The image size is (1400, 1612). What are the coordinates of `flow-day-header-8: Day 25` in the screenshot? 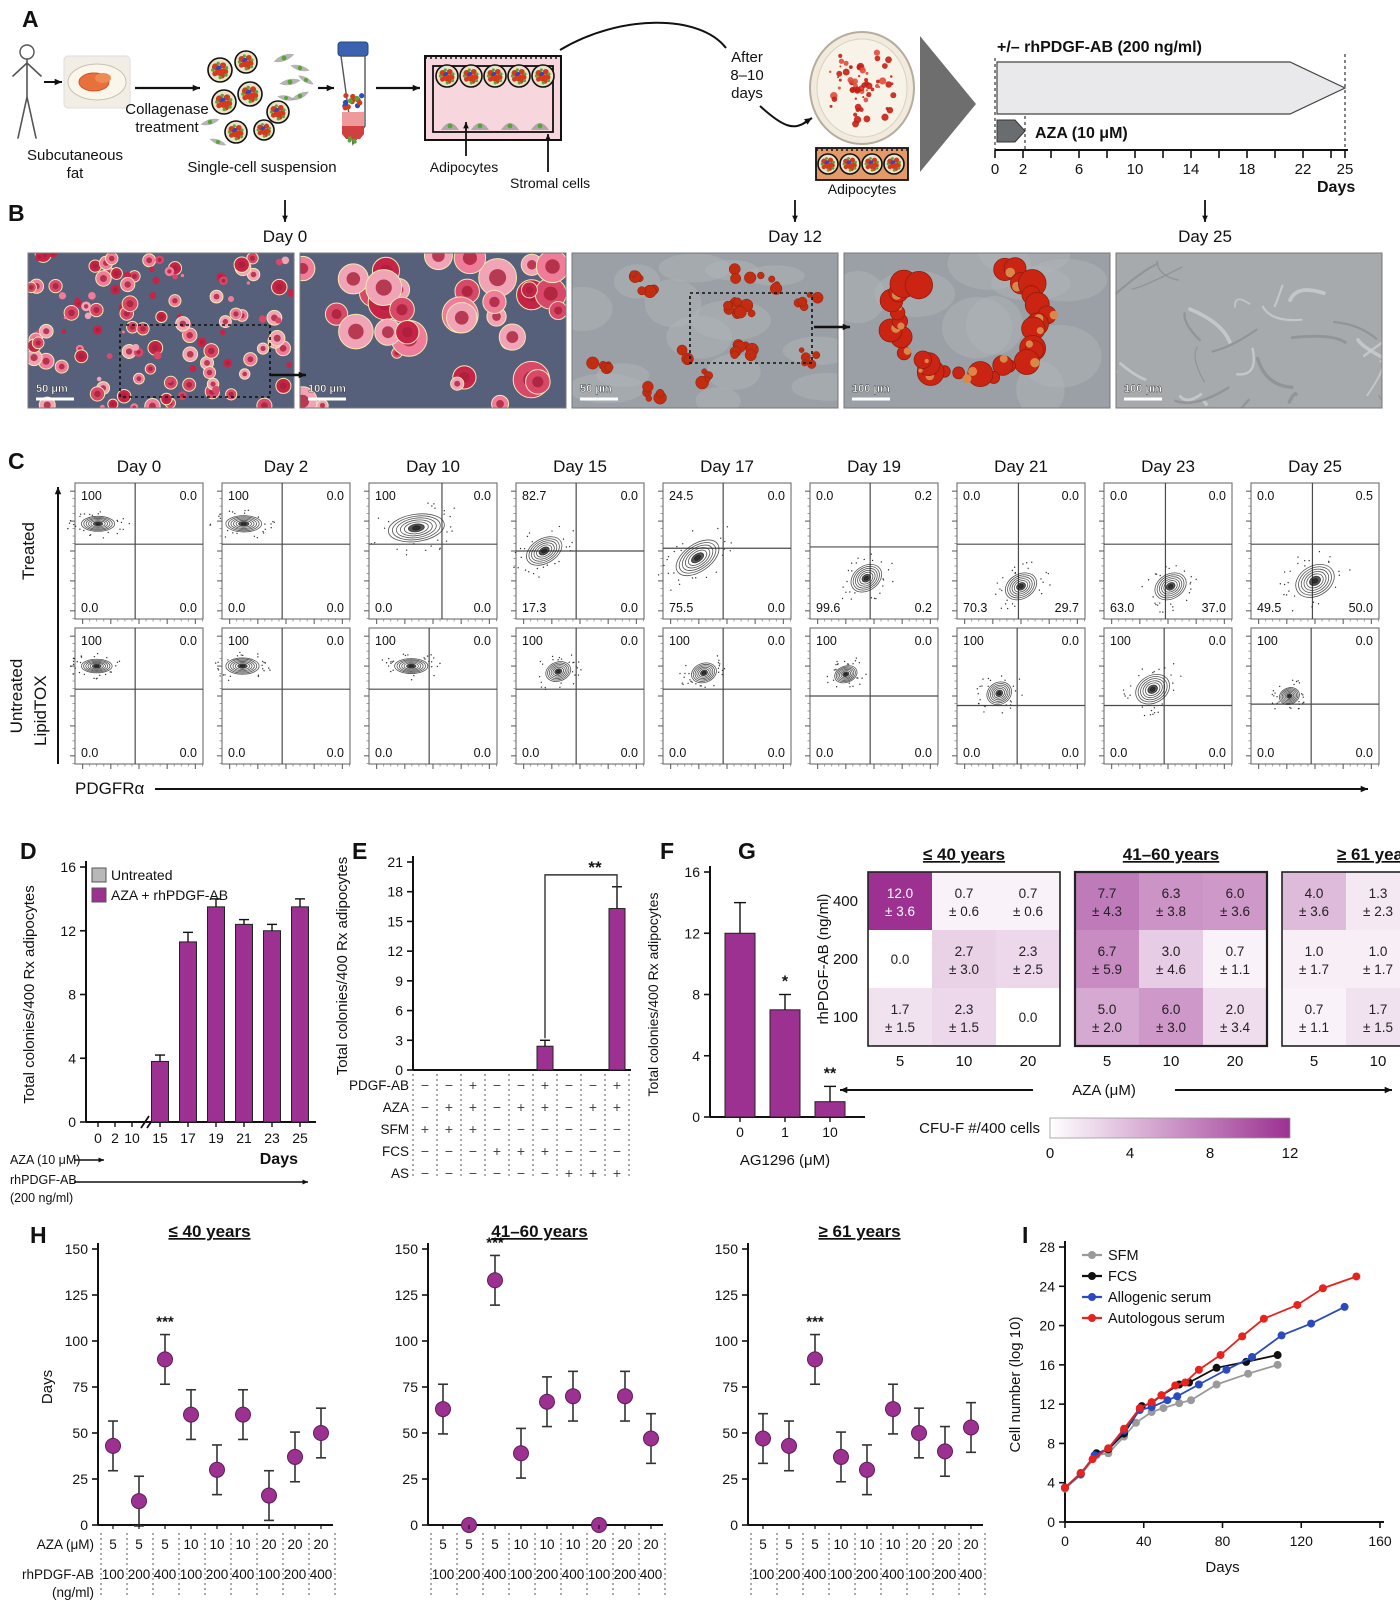 It's located at (1315, 466).